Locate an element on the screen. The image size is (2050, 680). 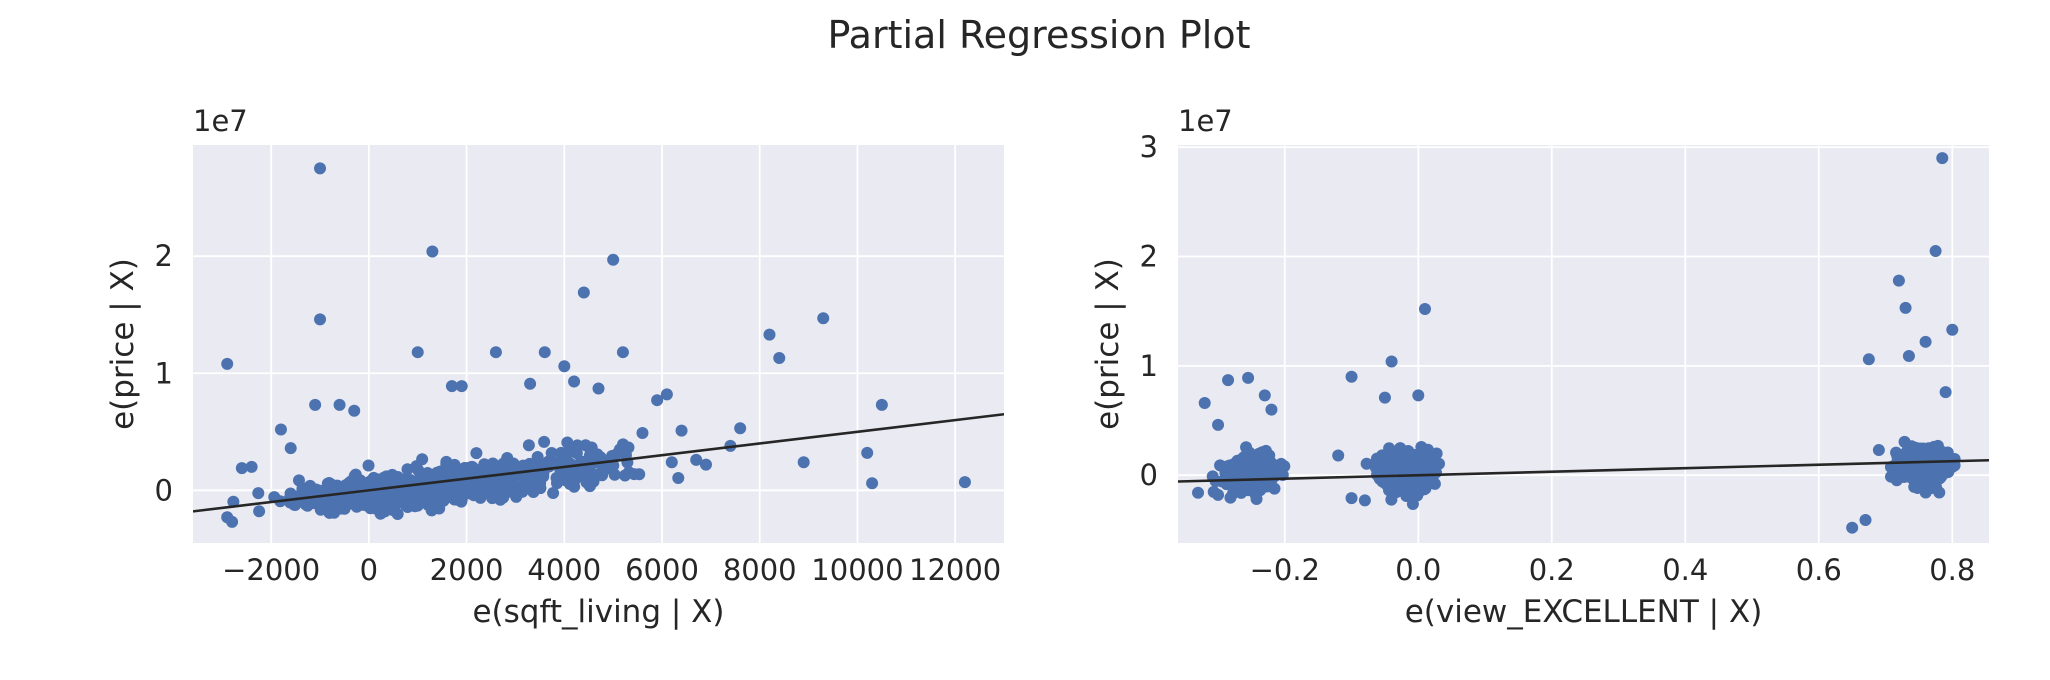
x-tick-label: −0.2 is located at coordinates (1285, 570).